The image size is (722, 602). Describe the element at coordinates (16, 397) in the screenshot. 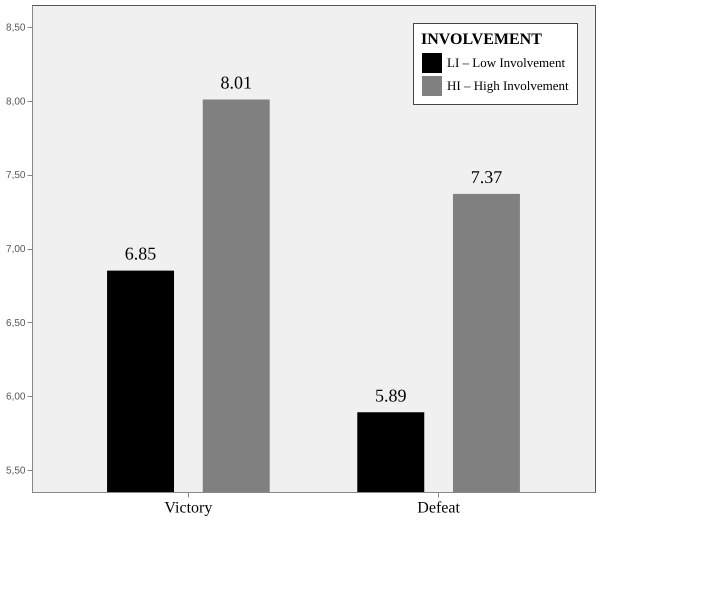

I see `y-tick-label: 6,00` at that location.